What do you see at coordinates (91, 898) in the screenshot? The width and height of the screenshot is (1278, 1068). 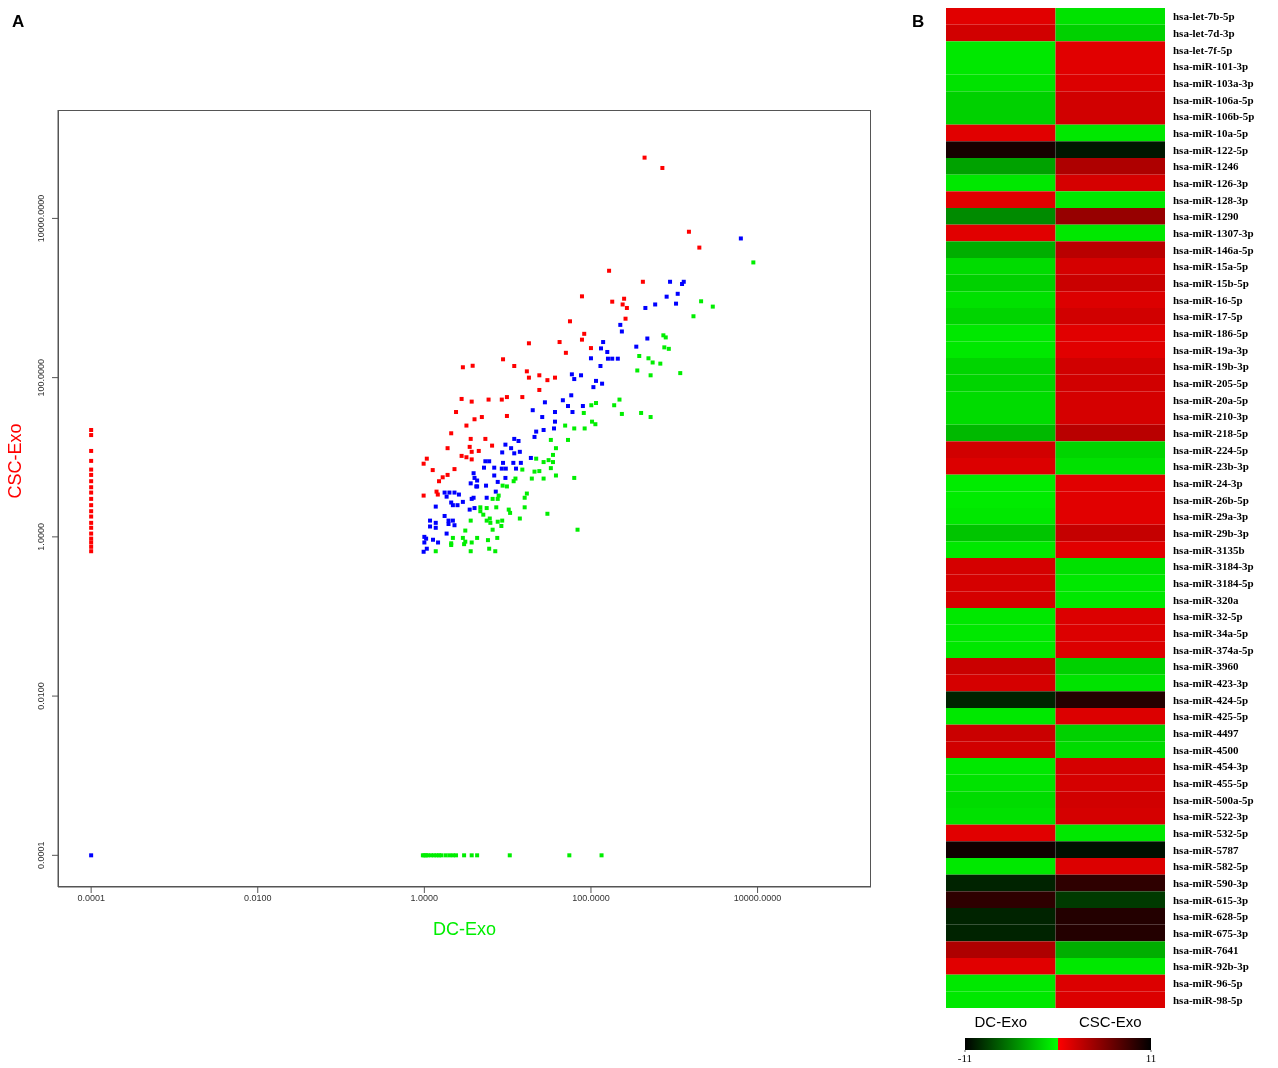 I see `x-tick-label: 0.0001` at bounding box center [91, 898].